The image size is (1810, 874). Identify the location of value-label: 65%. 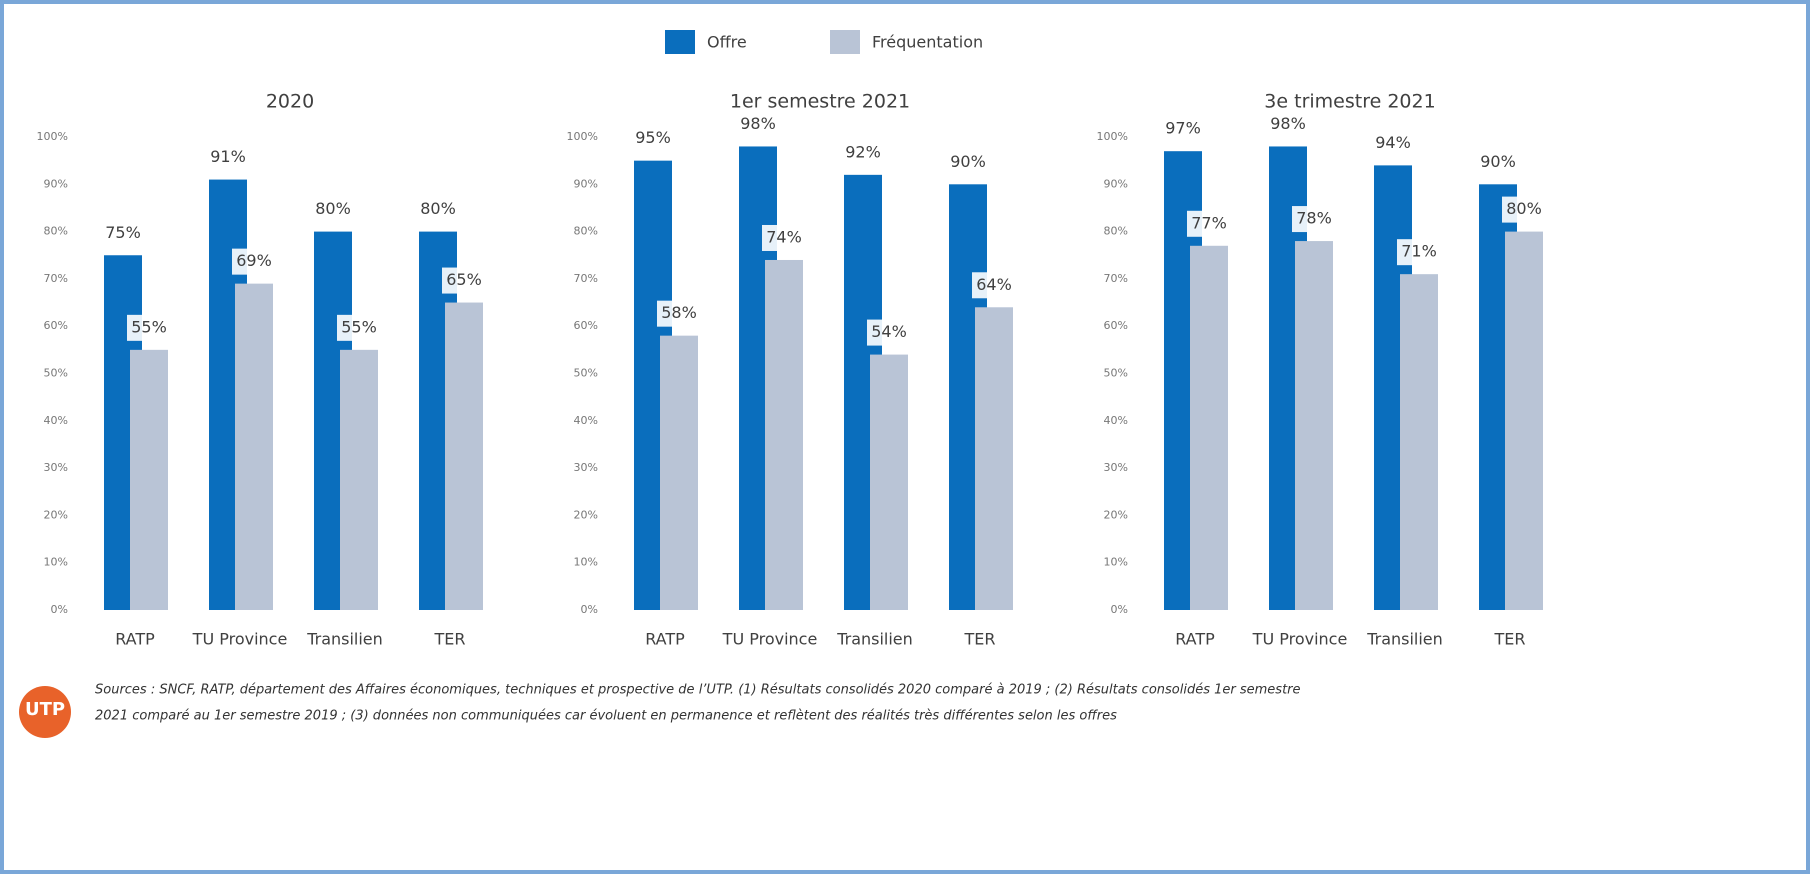
(464, 279).